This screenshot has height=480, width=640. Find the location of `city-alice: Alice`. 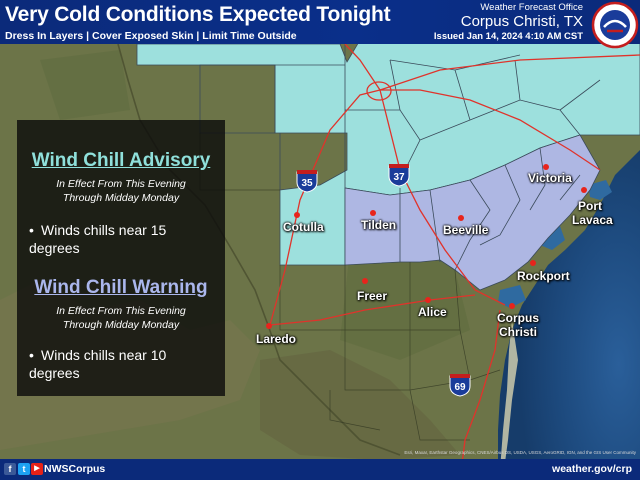

city-alice: Alice is located at coordinates (432, 312).